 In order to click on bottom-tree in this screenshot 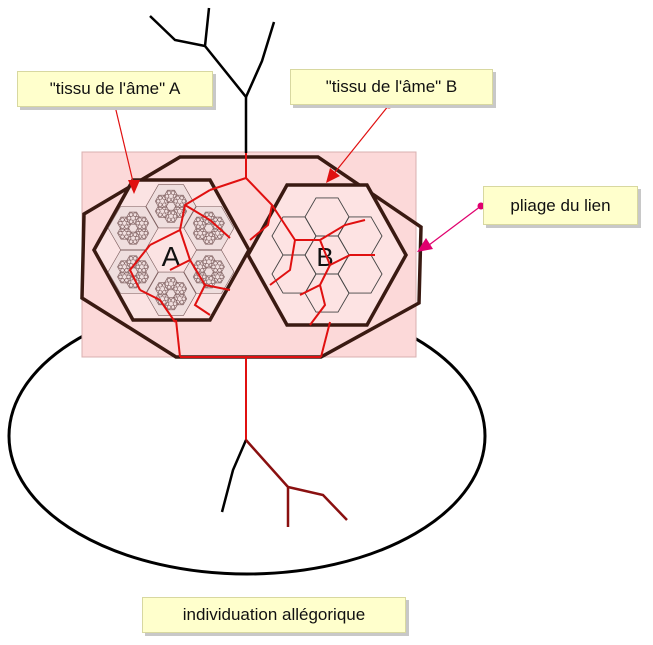, I will do `click(284, 483)`.